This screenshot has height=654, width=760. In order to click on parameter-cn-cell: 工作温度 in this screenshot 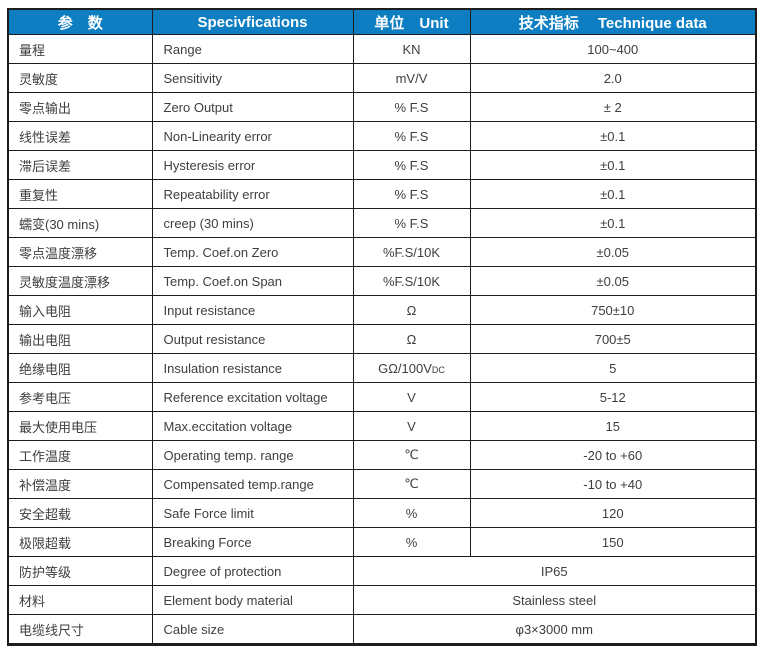, I will do `click(80, 455)`.